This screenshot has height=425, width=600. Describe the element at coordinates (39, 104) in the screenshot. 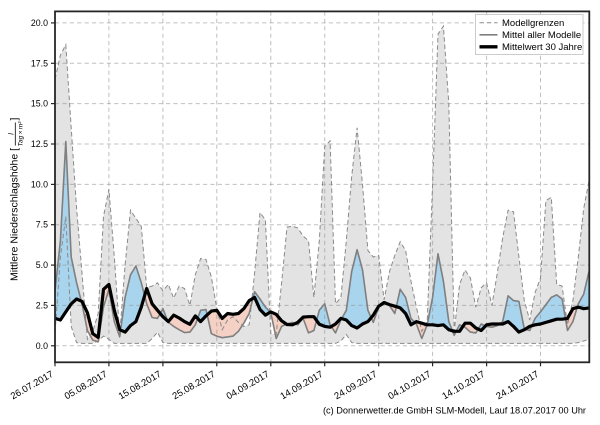

I see `svg-text: 15.0` at that location.